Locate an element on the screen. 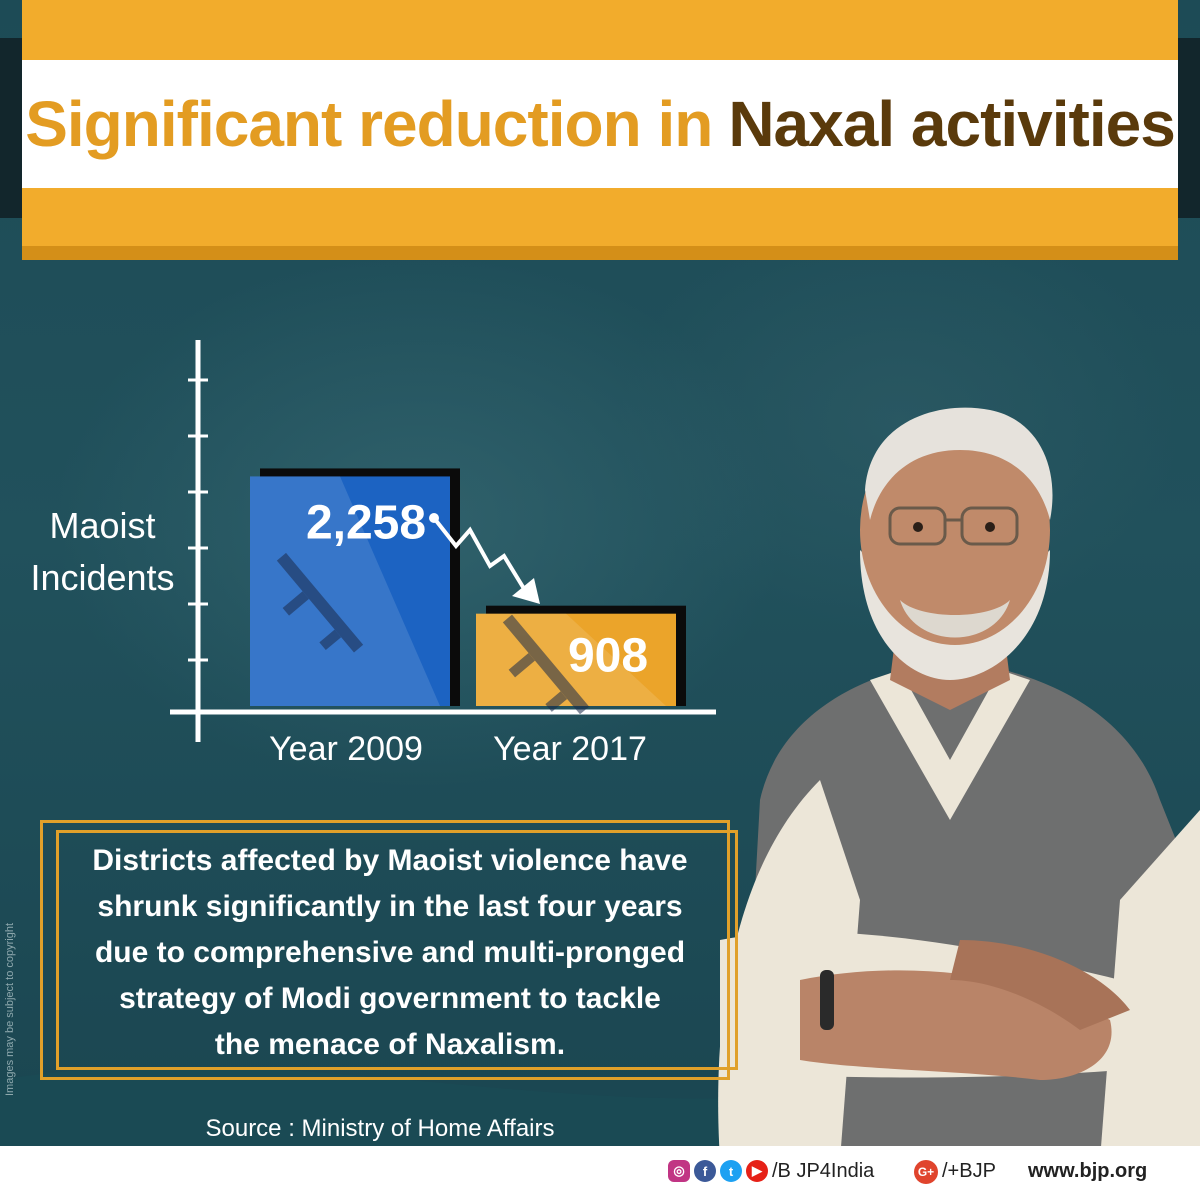  google-plus-icon: G+ is located at coordinates (926, 1172).